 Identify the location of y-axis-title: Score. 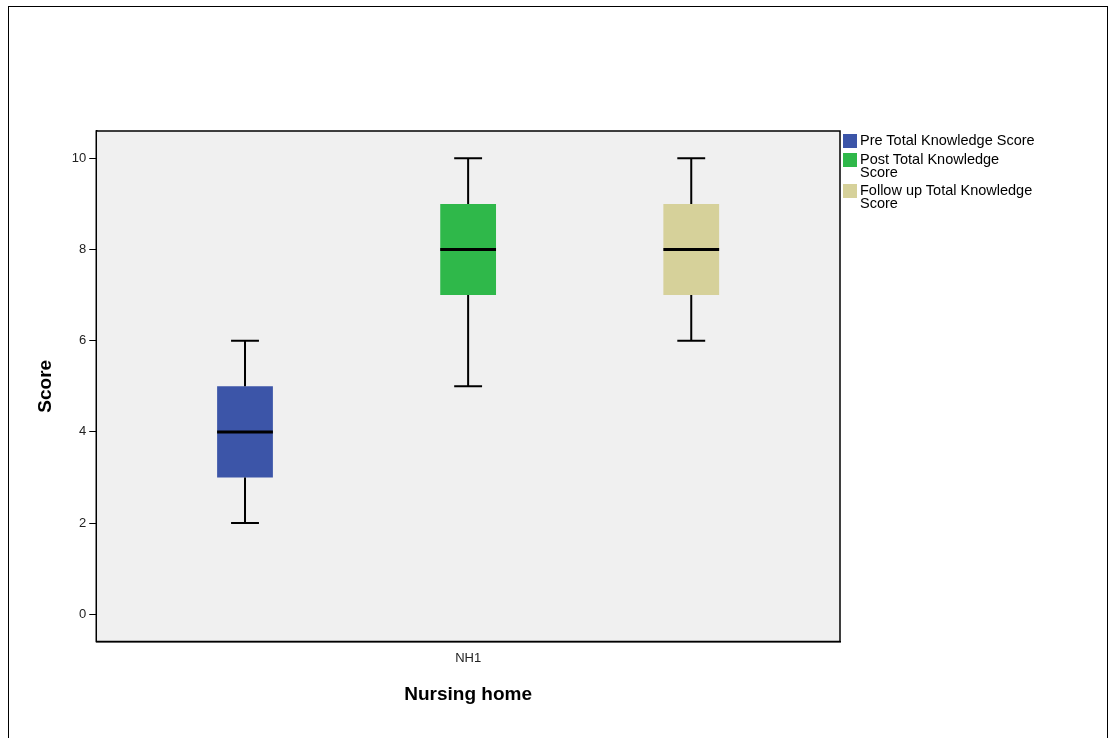
(44, 386).